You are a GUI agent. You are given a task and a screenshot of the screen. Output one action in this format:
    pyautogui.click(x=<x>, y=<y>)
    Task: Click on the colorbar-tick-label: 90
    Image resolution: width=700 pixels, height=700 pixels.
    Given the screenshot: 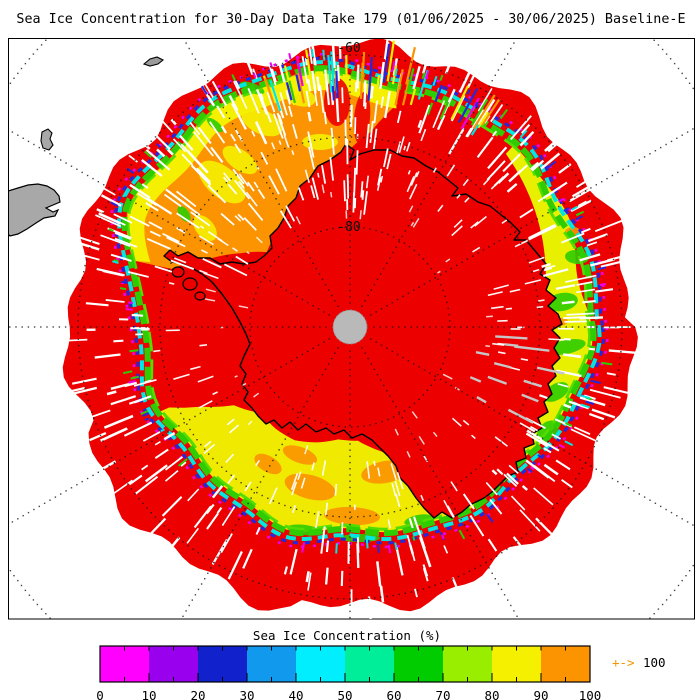 What is the action you would take?
    pyautogui.click(x=540, y=694)
    